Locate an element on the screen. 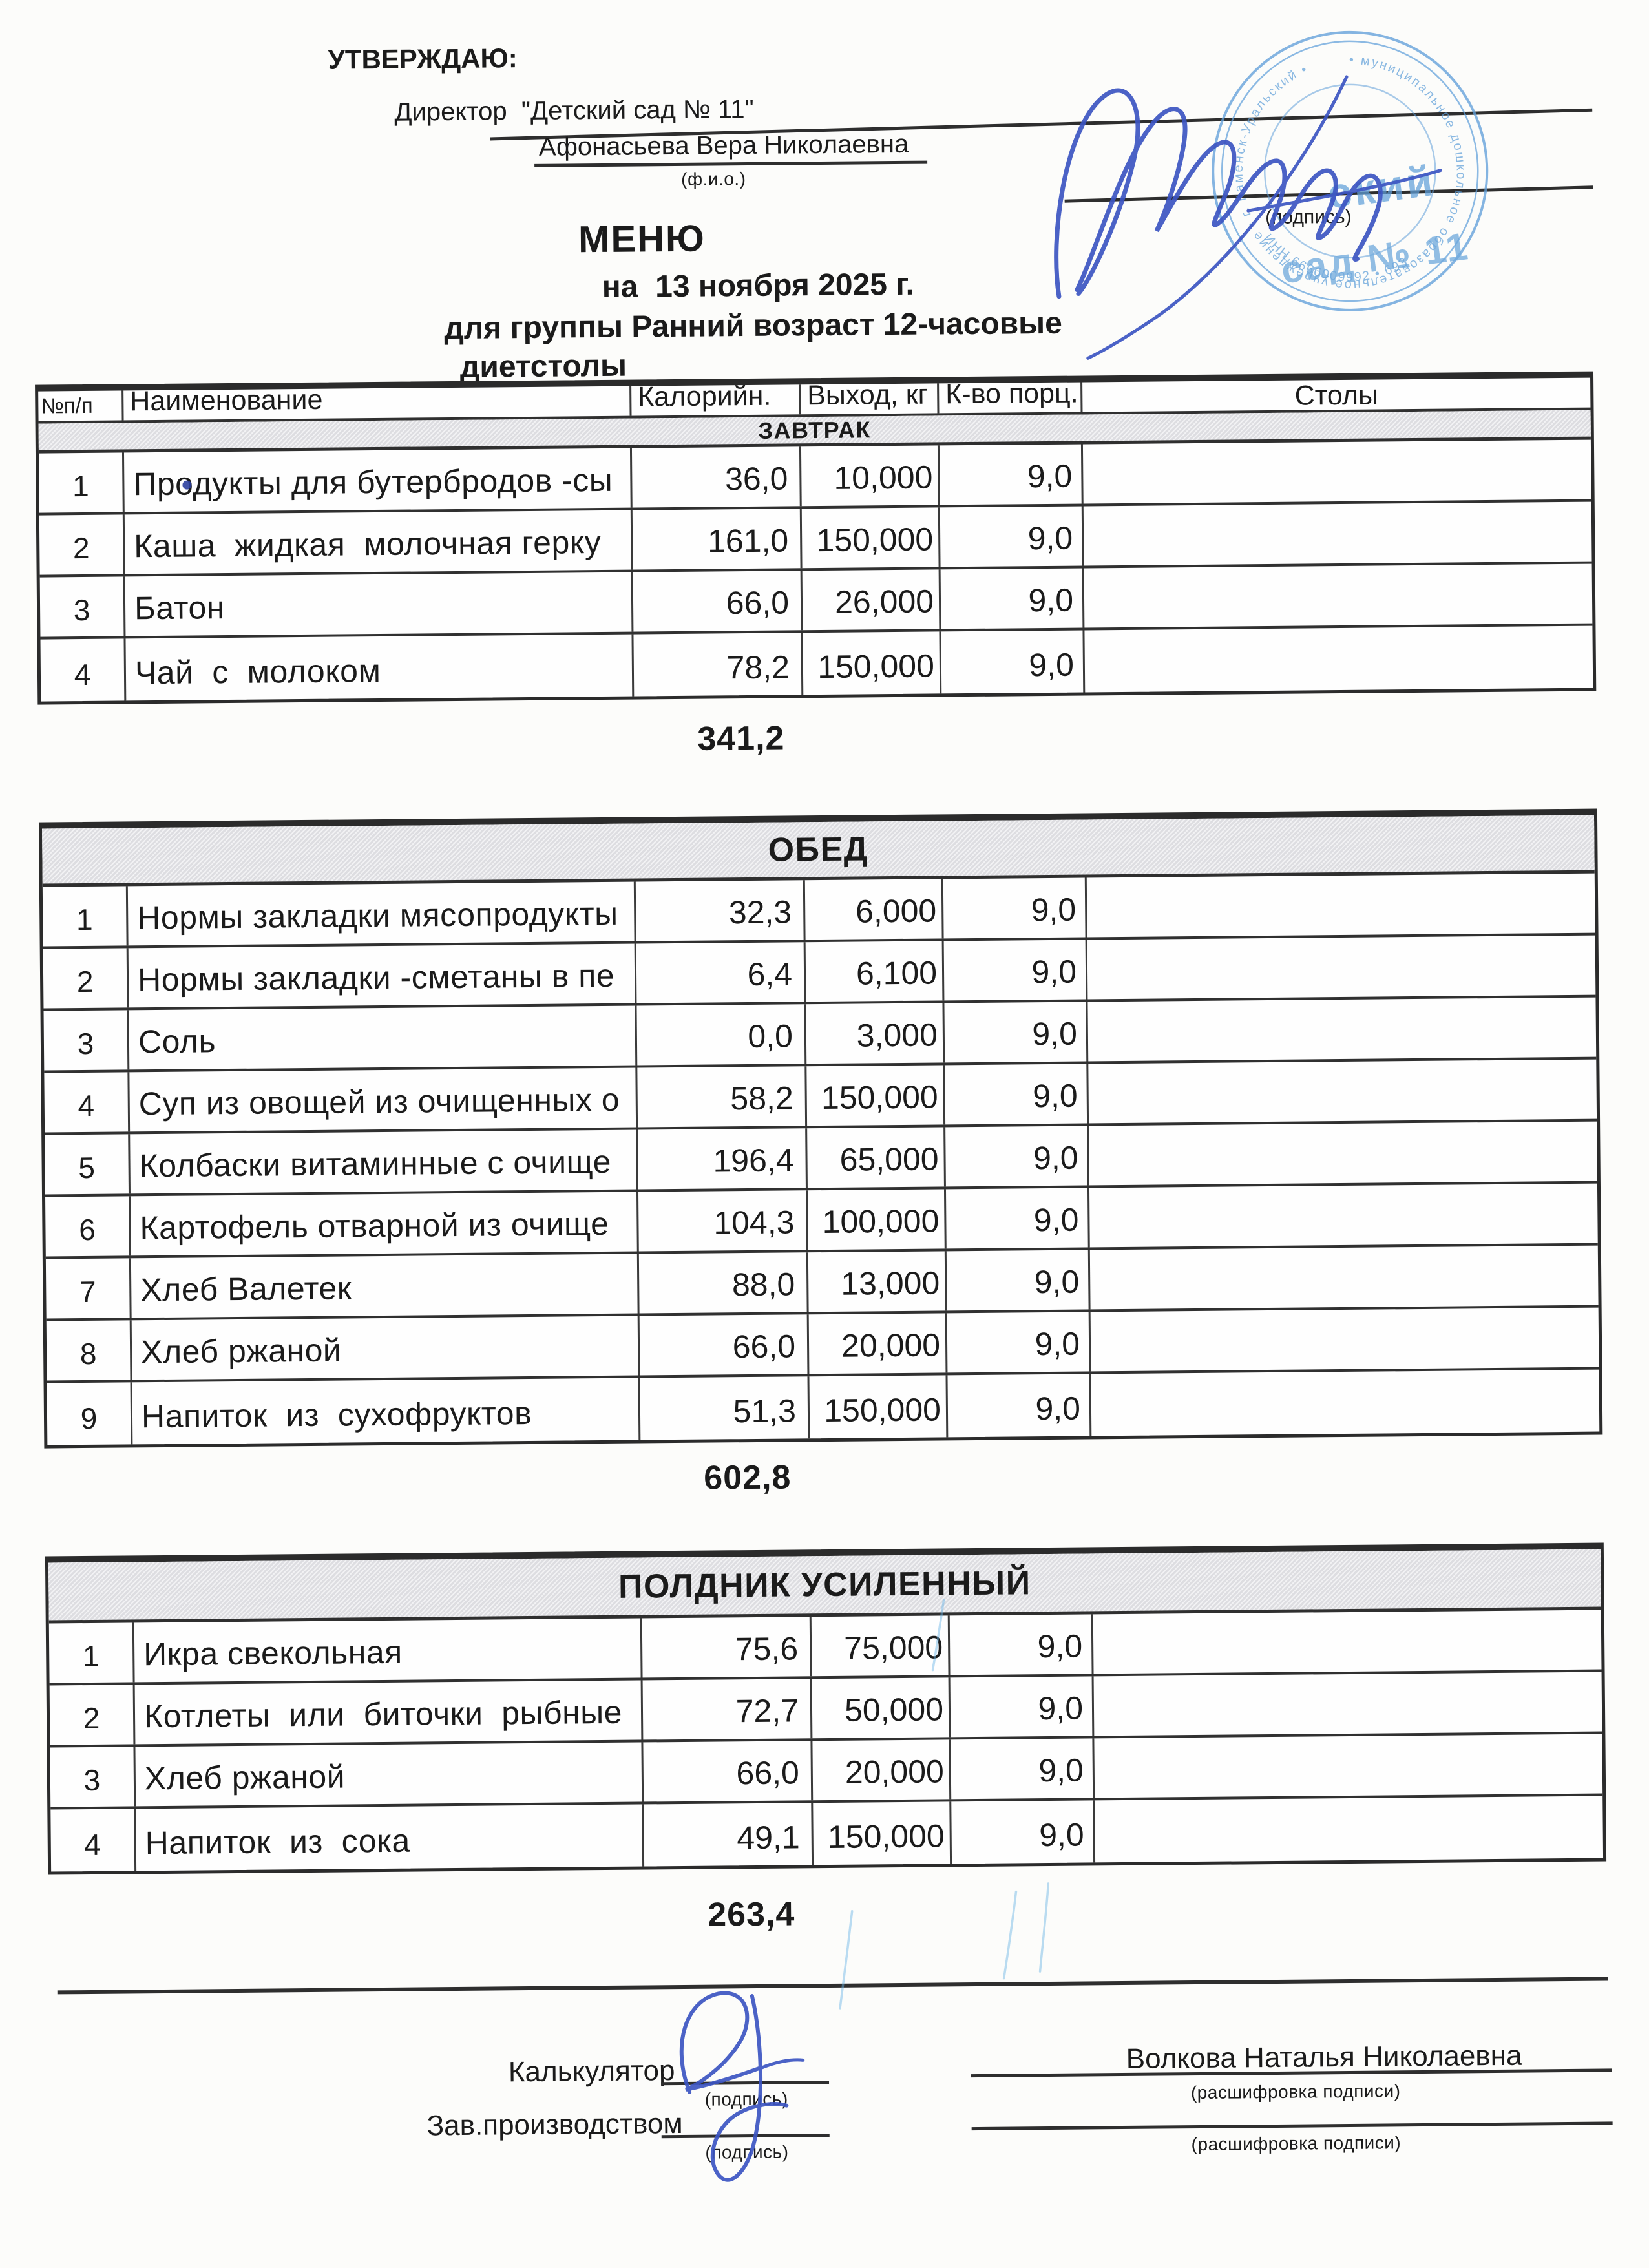 The image size is (1649, 2268). director-signature-caption: (подпись) is located at coordinates (1309, 217).